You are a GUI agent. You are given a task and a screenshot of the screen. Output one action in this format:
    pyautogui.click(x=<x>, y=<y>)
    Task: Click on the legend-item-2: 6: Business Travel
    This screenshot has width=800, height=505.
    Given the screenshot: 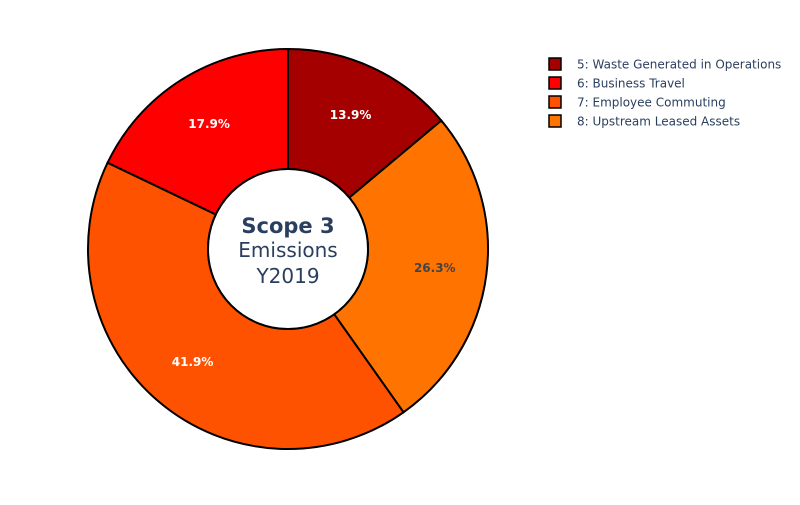 What is the action you would take?
    pyautogui.click(x=616, y=83)
    